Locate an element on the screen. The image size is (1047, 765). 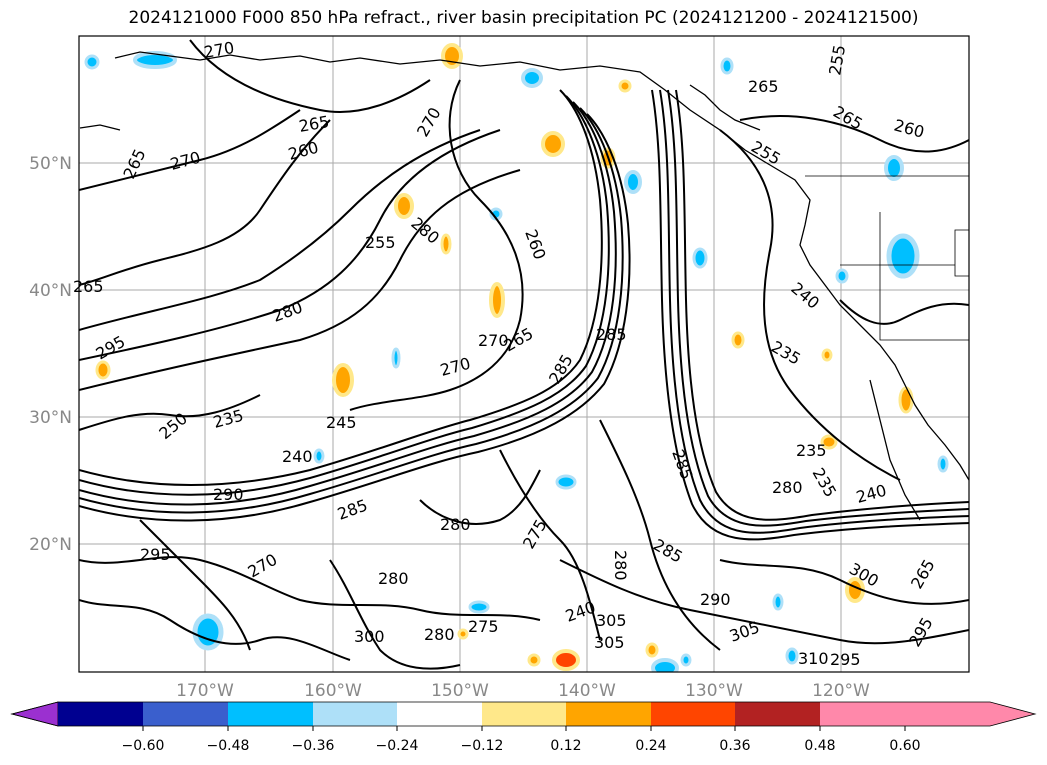
lon-label-130w: 130°W is located at coordinates (714, 691).